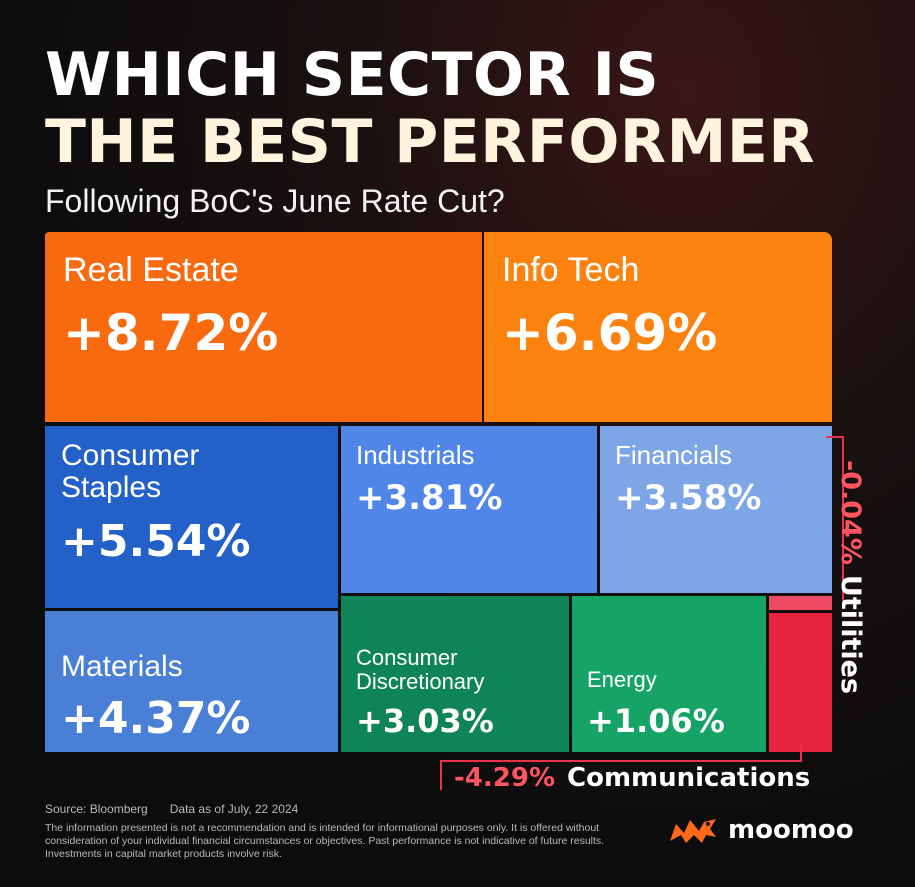  Describe the element at coordinates (674, 455) in the screenshot. I see `tile-label-financials: Financials` at that location.